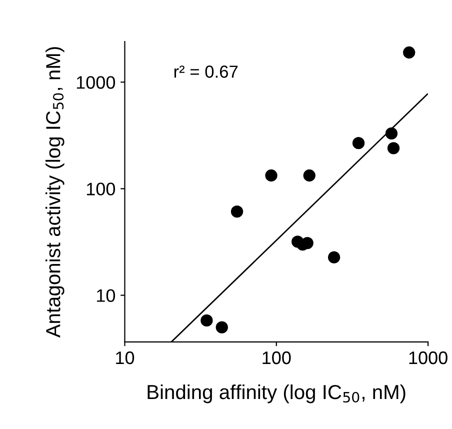 The width and height of the screenshot is (452, 429). Describe the element at coordinates (101, 189) in the screenshot. I see `y-tick-label: 100` at that location.